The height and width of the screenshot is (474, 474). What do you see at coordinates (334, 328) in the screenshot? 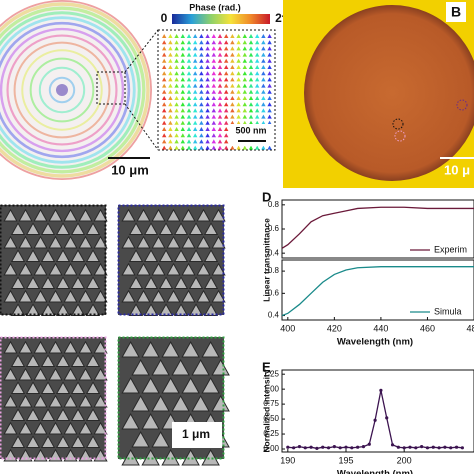
I see `x-tick-label: 420` at bounding box center [334, 328].